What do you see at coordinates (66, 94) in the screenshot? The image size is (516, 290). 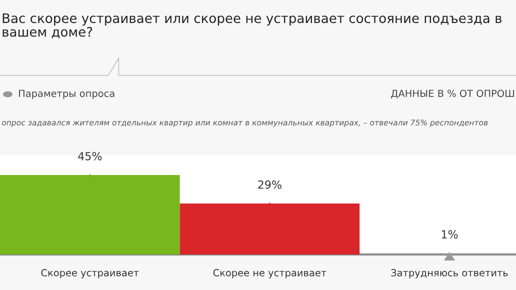 I see `text: Параметры опроса` at bounding box center [66, 94].